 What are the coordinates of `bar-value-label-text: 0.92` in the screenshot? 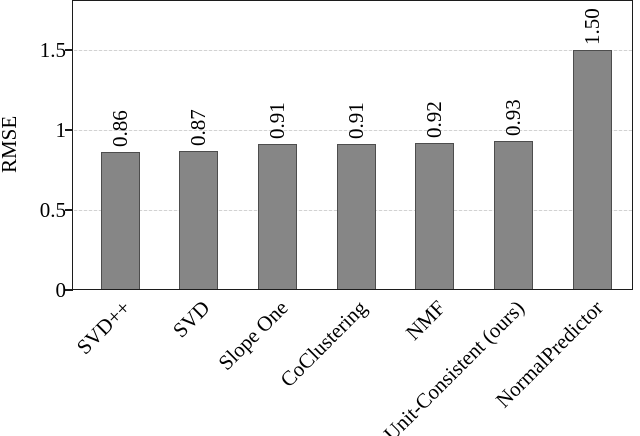 It's located at (434, 119).